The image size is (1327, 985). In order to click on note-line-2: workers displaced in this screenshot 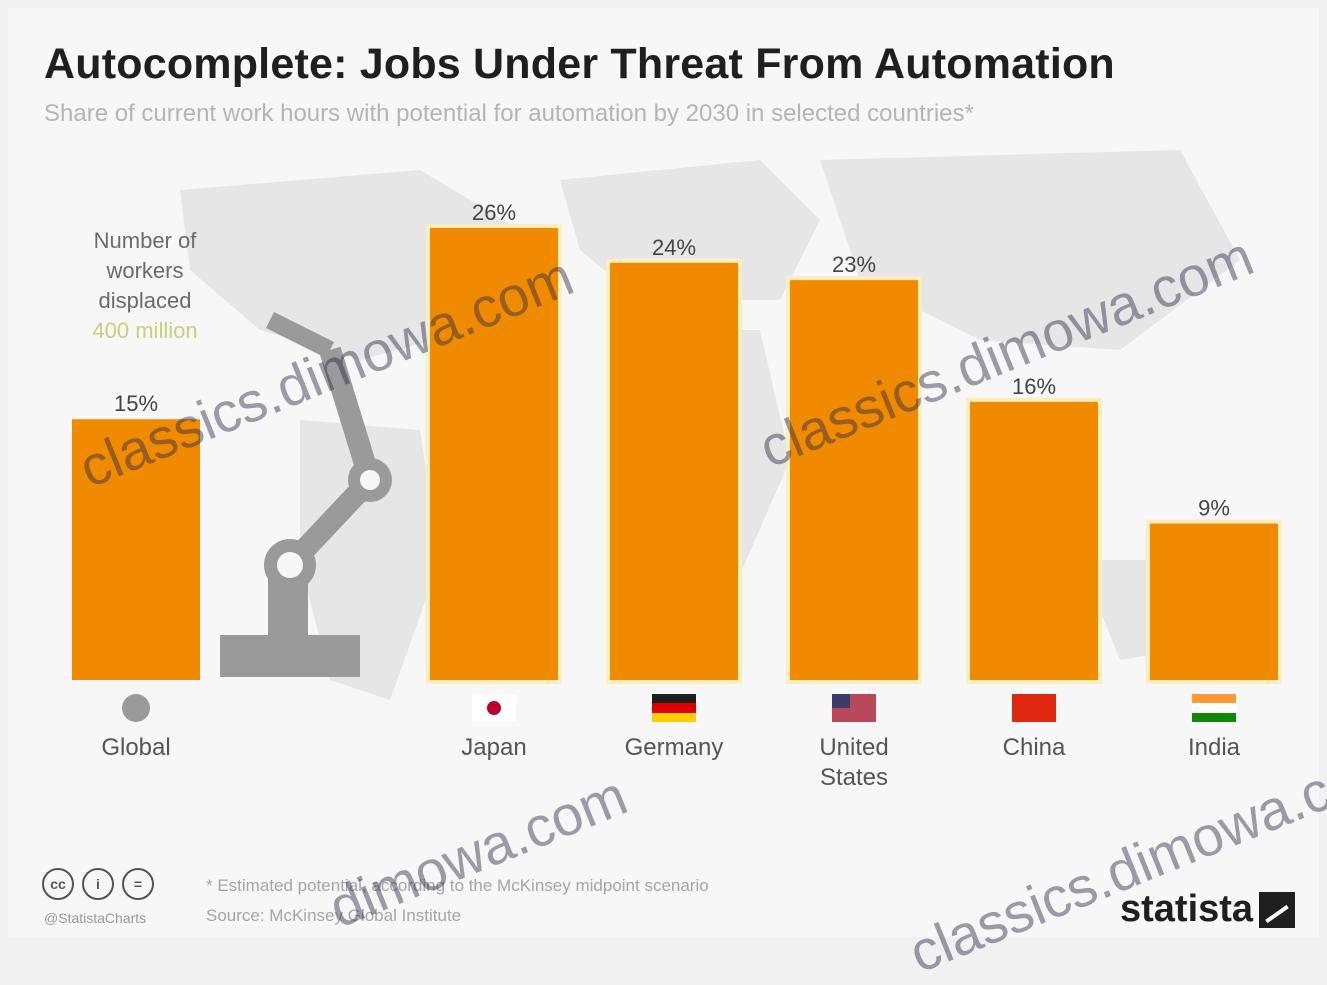, I will do `click(145, 285)`.